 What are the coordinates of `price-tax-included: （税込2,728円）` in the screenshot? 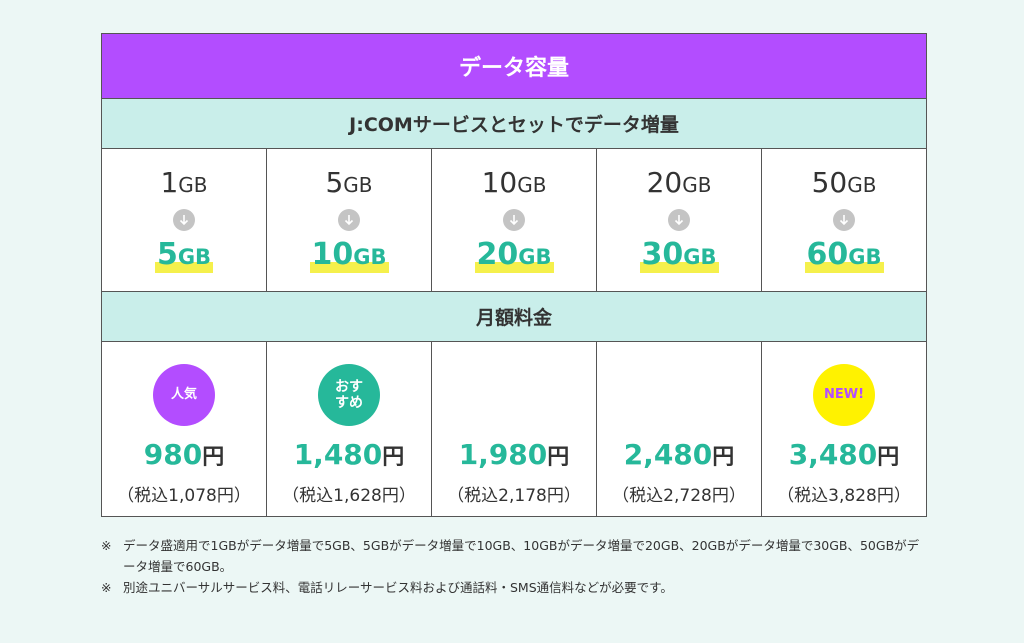 It's located at (679, 496).